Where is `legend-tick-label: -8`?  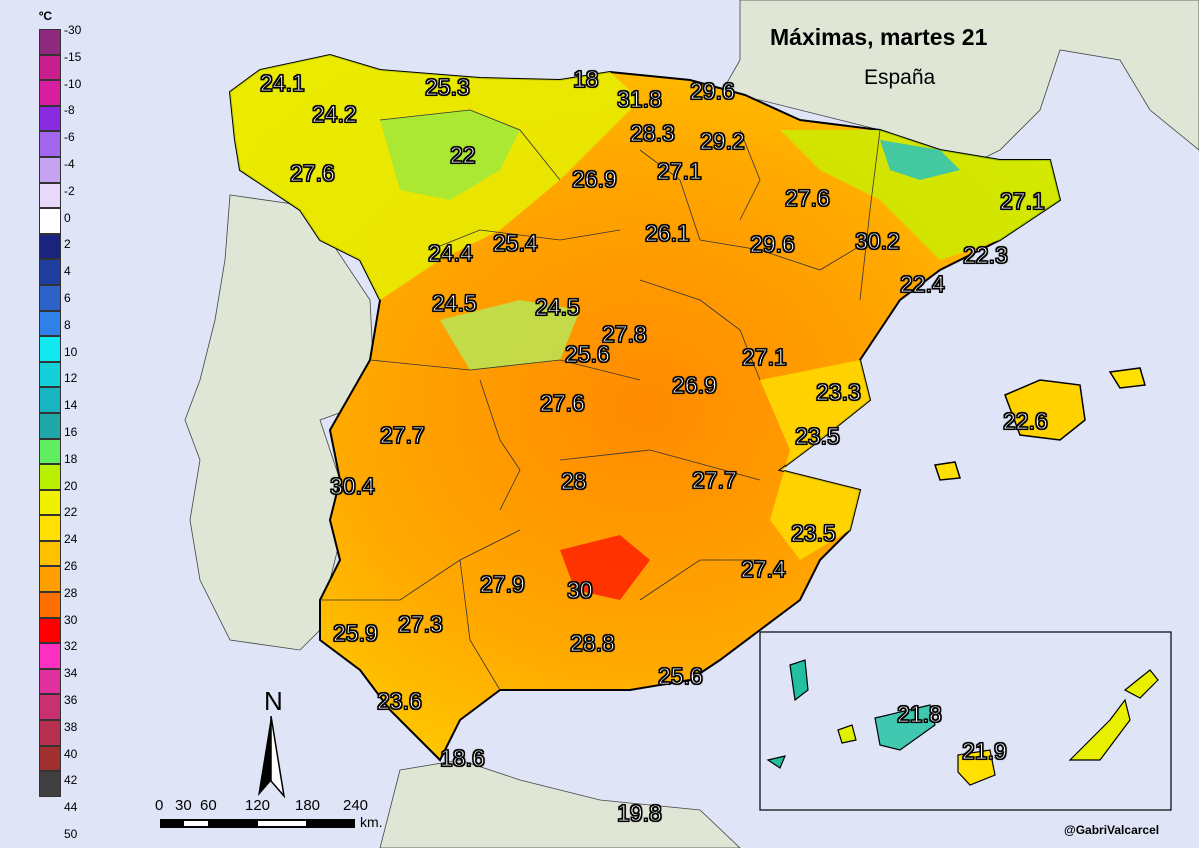 legend-tick-label: -8 is located at coordinates (69, 110).